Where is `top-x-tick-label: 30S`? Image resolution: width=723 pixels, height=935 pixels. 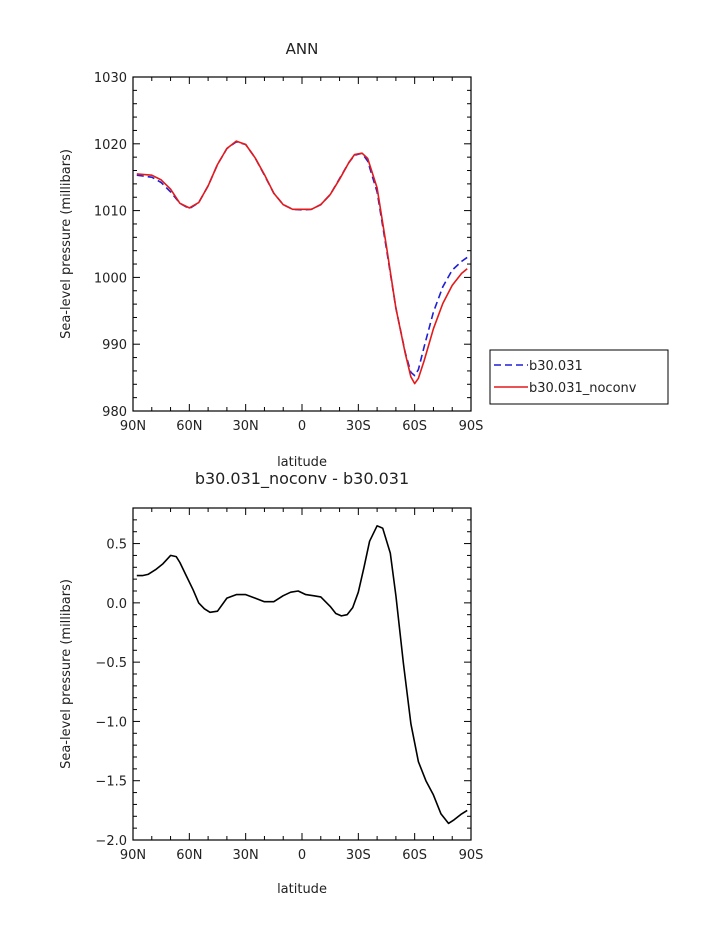
top-x-tick-label: 30S is located at coordinates (358, 426).